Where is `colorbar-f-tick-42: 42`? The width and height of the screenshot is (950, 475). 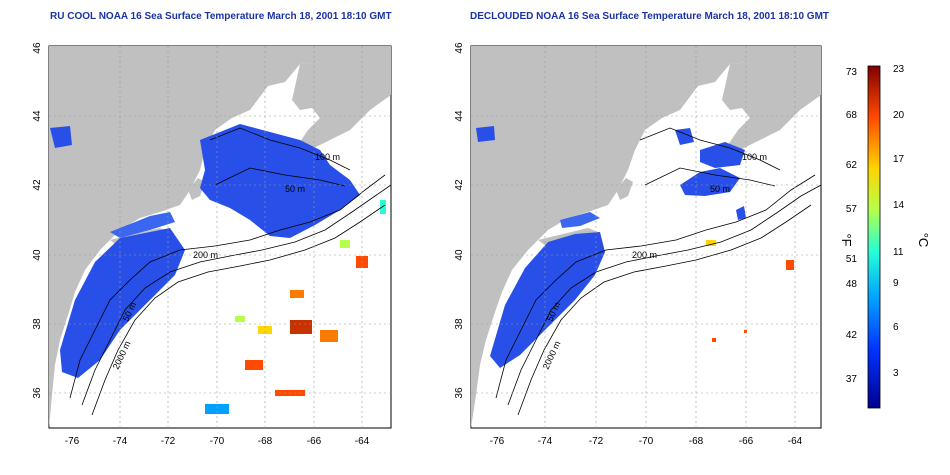 colorbar-f-tick-42: 42 is located at coordinates (852, 335).